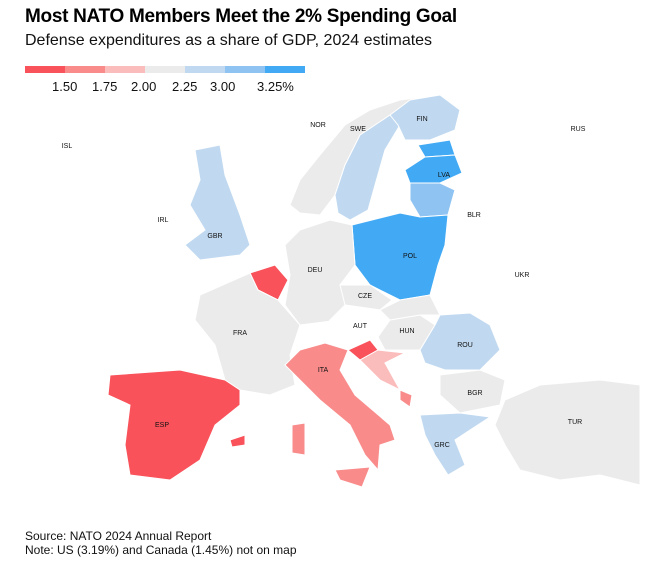  What do you see at coordinates (105, 86) in the screenshot?
I see `legend-label: 1.75` at bounding box center [105, 86].